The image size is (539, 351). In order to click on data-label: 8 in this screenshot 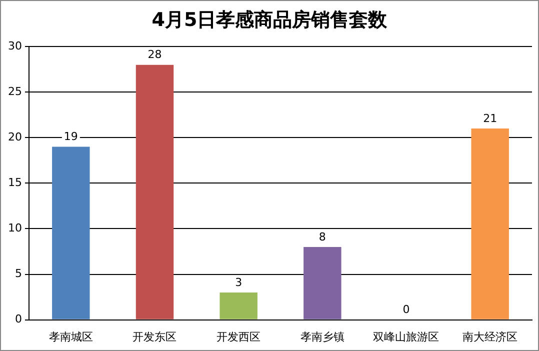, I will do `click(322, 237)`.